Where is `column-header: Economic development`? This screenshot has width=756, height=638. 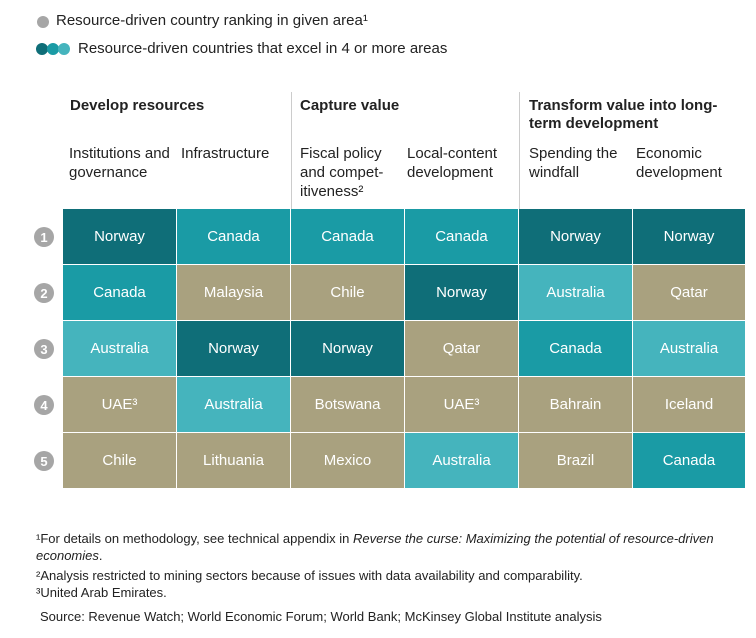
column-header: Economic development is located at coordinates (679, 163).